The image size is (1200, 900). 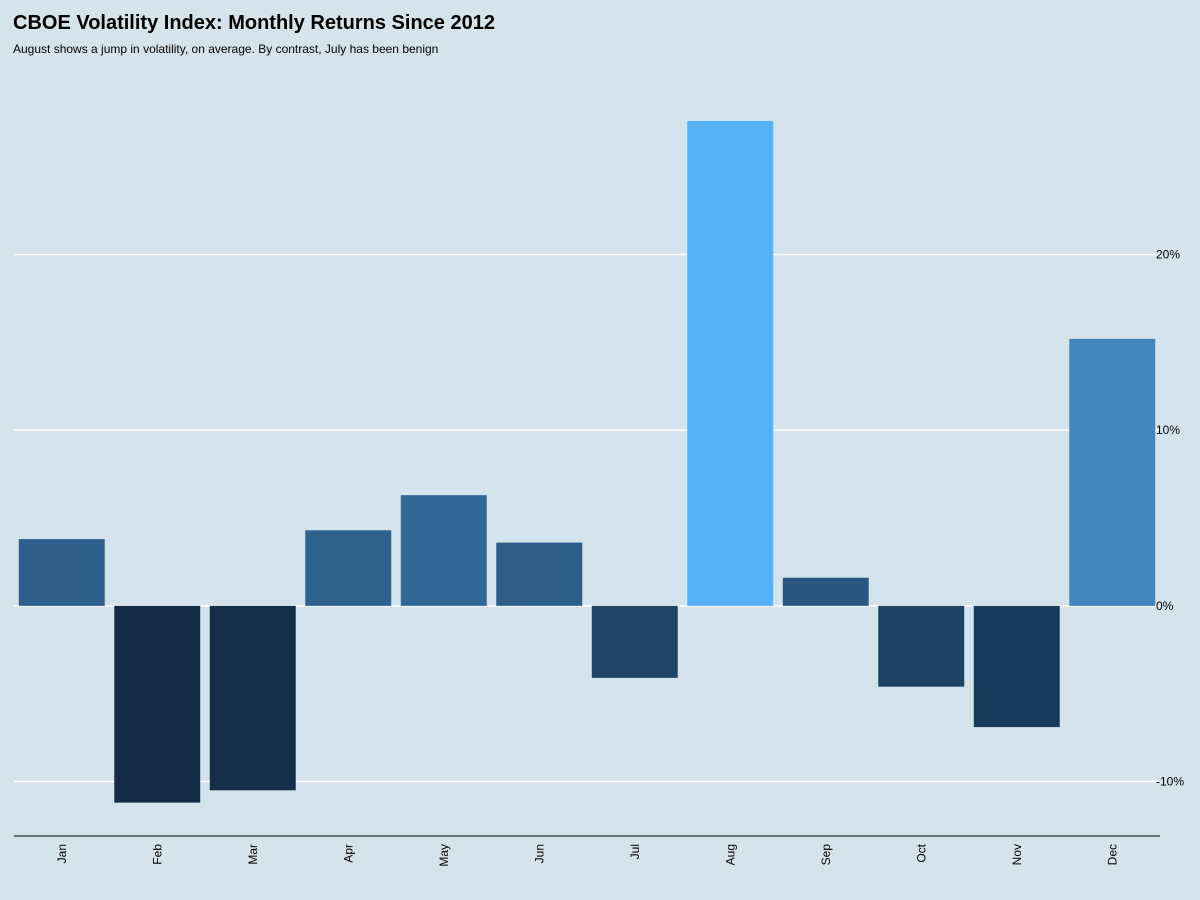 What do you see at coordinates (826, 855) in the screenshot?
I see `x-tick-label: Sep` at bounding box center [826, 855].